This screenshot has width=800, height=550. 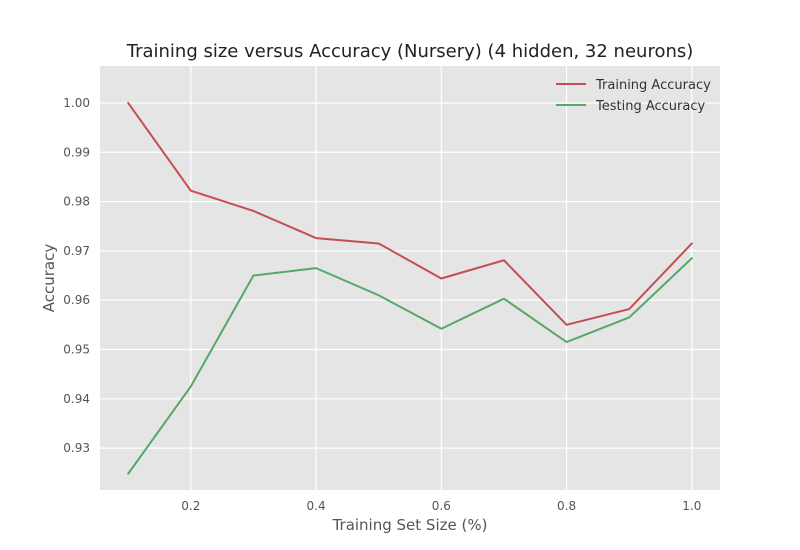 I want to click on y-tick-label: 0.93, so click(x=76, y=448).